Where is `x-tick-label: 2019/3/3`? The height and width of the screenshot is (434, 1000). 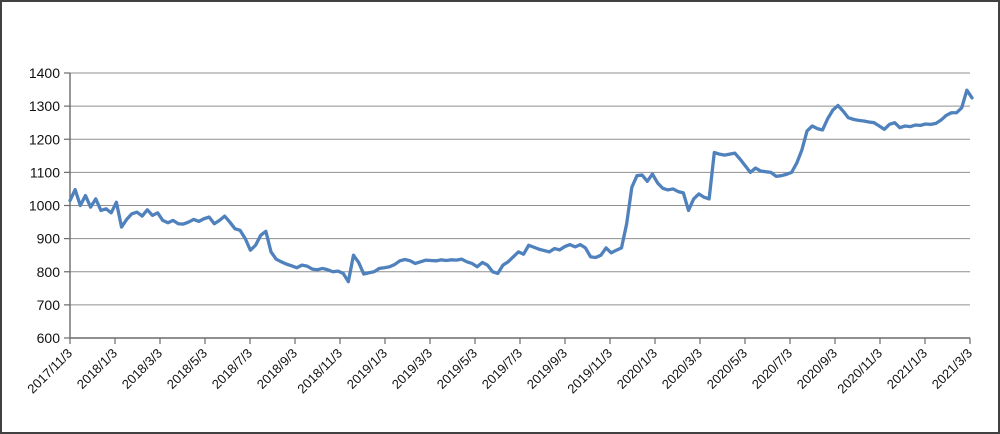
x-tick-label: 2019/3/3 is located at coordinates (412, 369).